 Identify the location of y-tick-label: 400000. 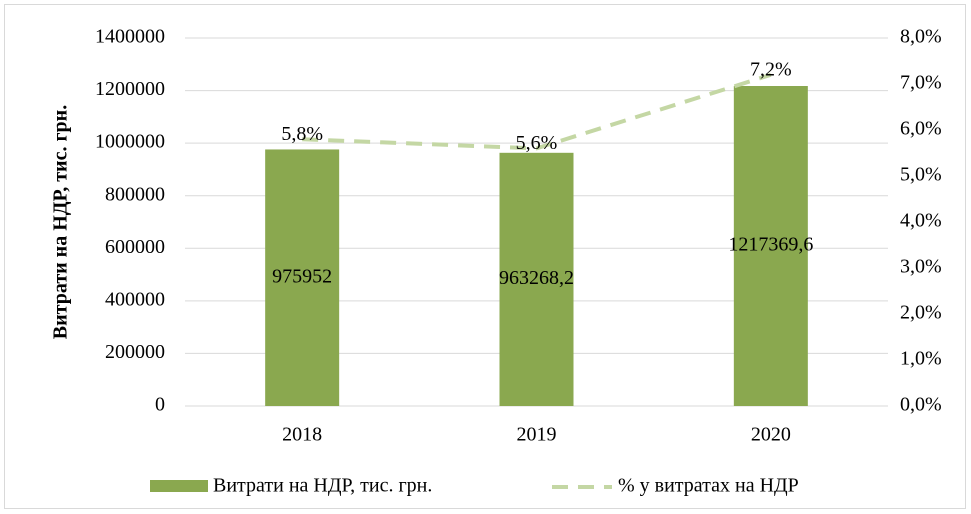
(135, 299).